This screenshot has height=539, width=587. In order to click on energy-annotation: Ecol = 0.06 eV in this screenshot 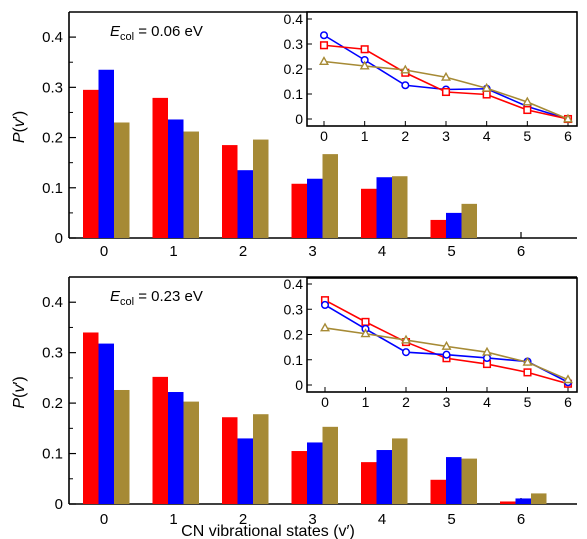, I will do `click(156, 33)`.